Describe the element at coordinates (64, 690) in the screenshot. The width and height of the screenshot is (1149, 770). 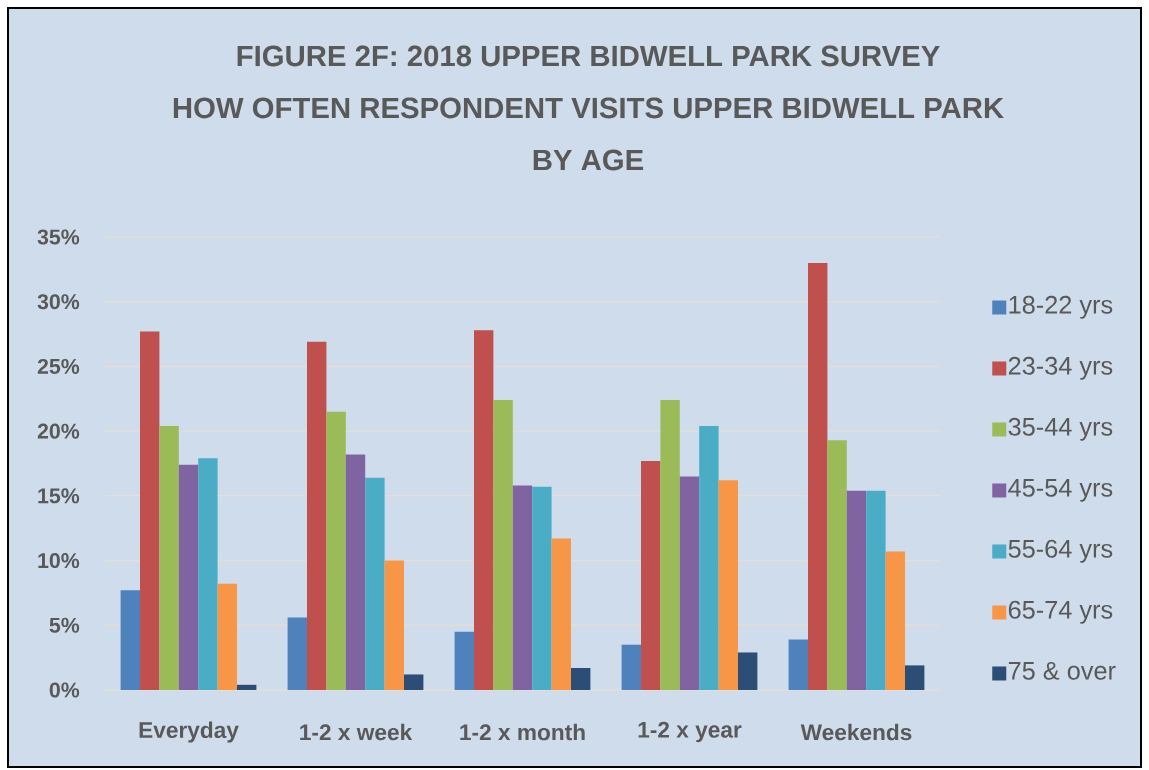
I see `y-tick-label: 0%` at that location.